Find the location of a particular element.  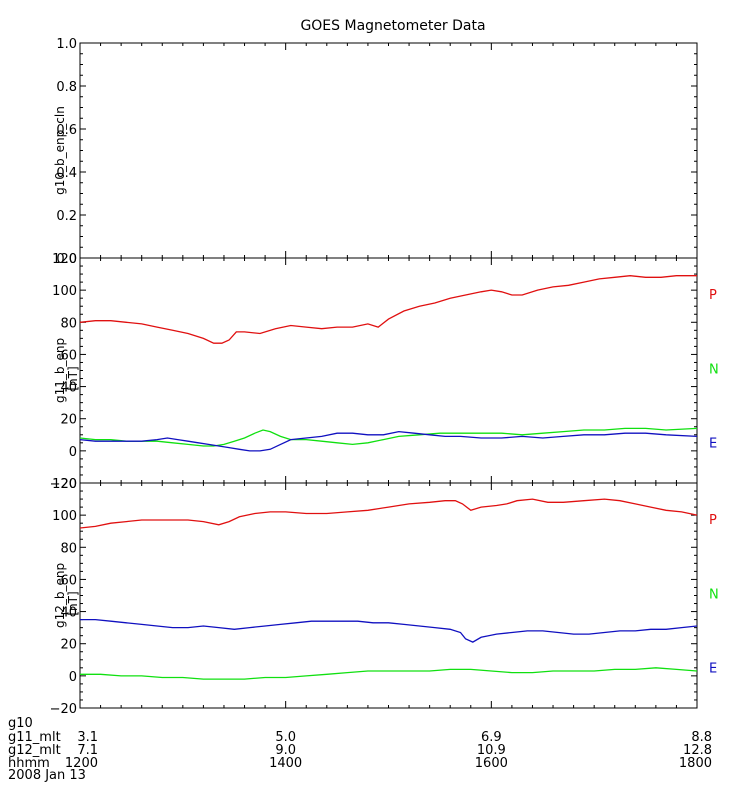

footer-g11_mlt-value: 5.0 is located at coordinates (285, 737).